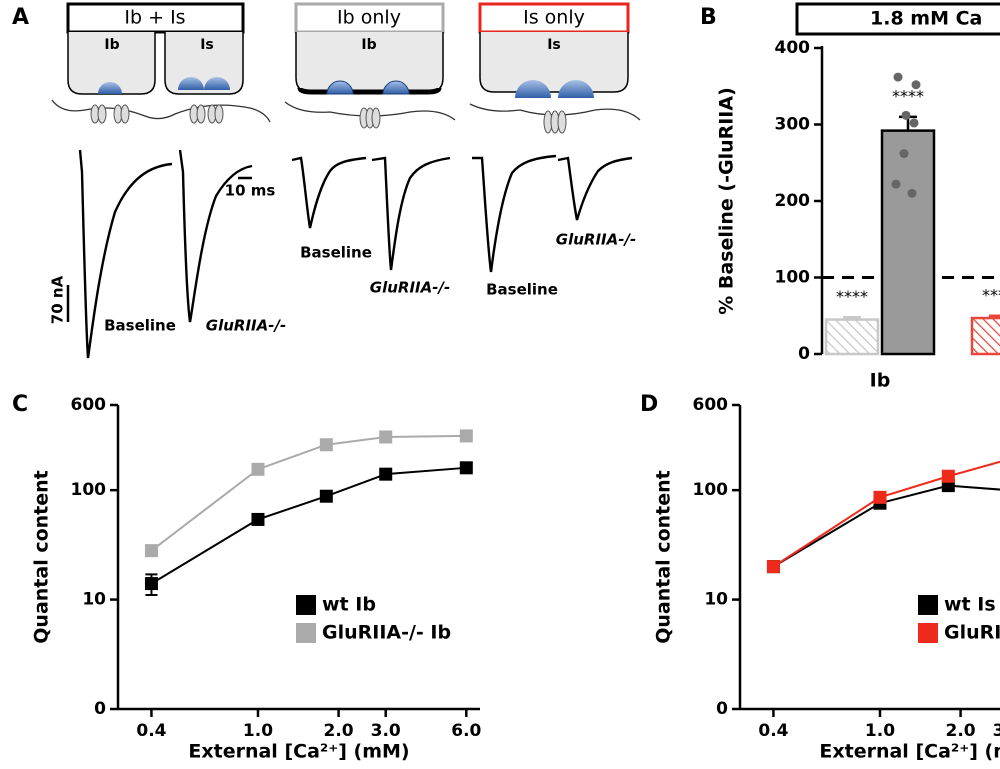 The width and height of the screenshot is (1000, 769). I want to click on legend-label: GluRIIA-/- Is, so click(972, 633).